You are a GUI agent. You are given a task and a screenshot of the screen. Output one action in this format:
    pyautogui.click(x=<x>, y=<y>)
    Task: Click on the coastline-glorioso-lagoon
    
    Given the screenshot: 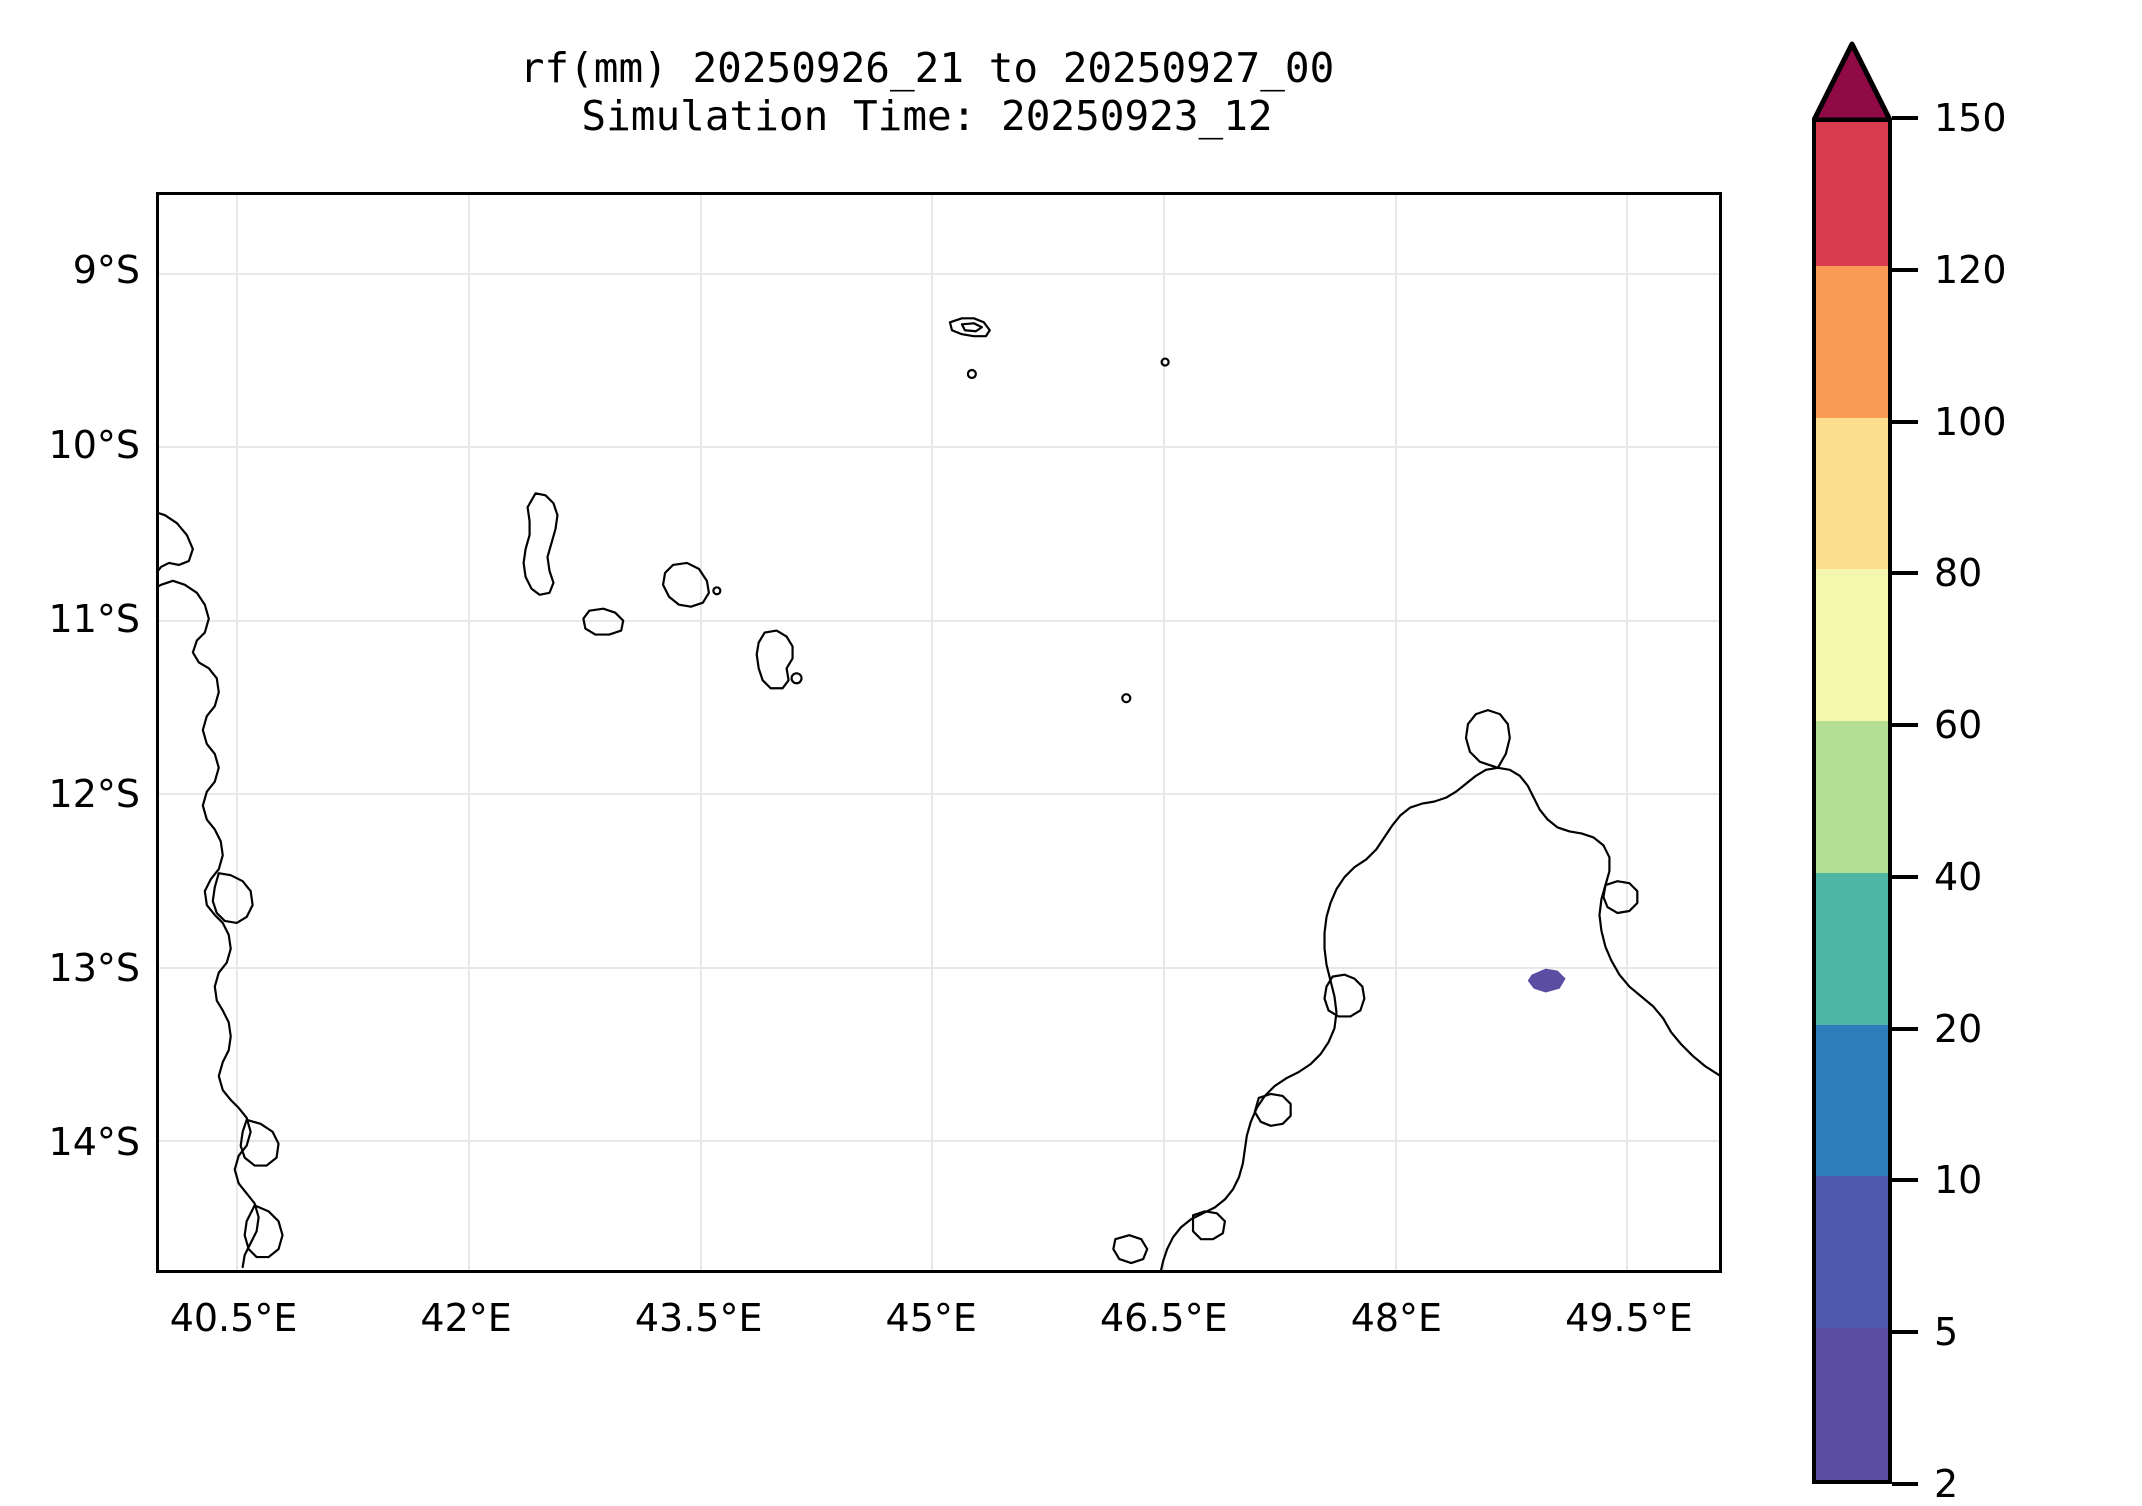 What is the action you would take?
    pyautogui.click(x=971, y=327)
    